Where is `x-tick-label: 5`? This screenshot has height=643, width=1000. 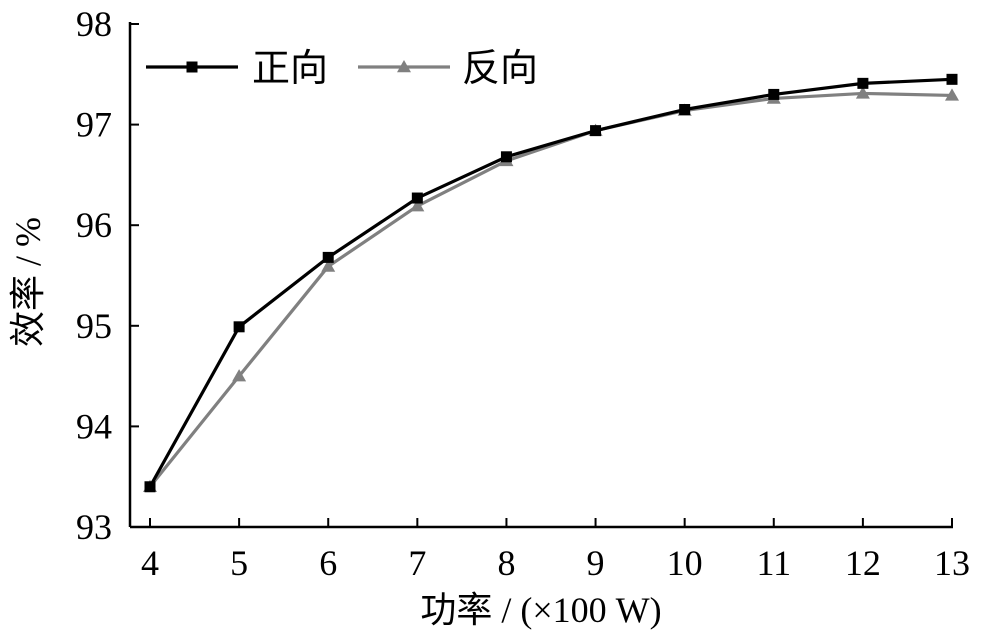 x-tick-label: 5 is located at coordinates (239, 563).